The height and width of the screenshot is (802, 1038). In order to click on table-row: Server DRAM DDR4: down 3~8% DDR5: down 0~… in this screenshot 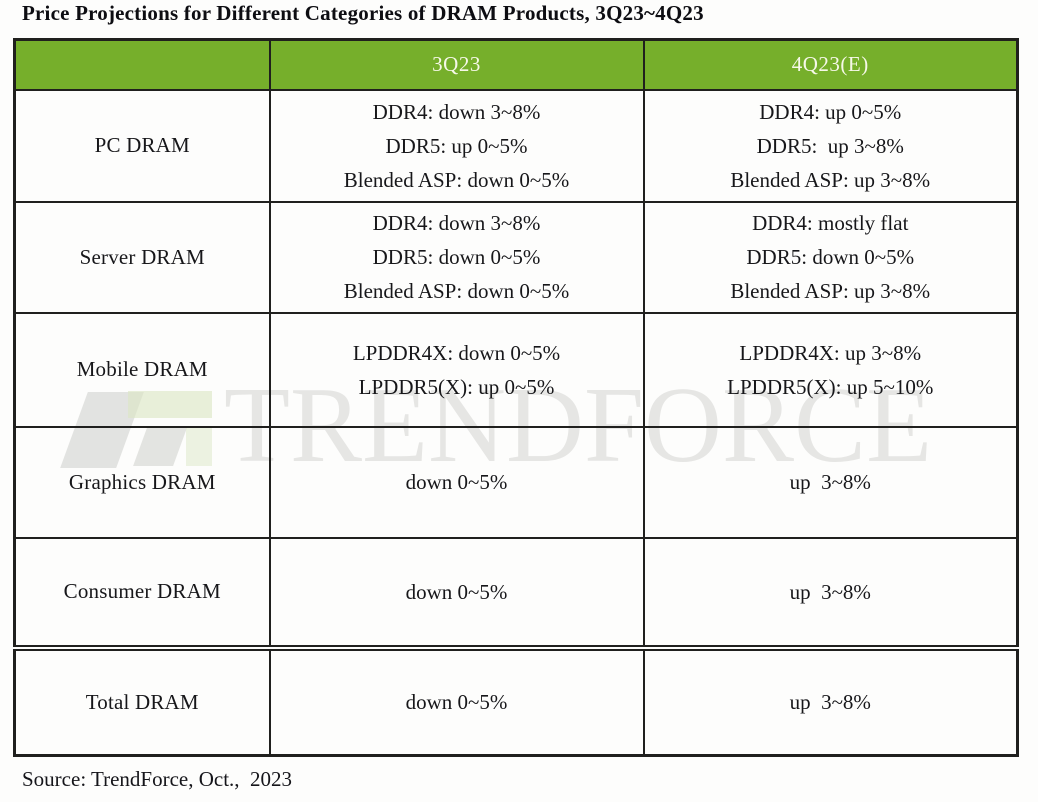, I will do `click(516, 257)`.